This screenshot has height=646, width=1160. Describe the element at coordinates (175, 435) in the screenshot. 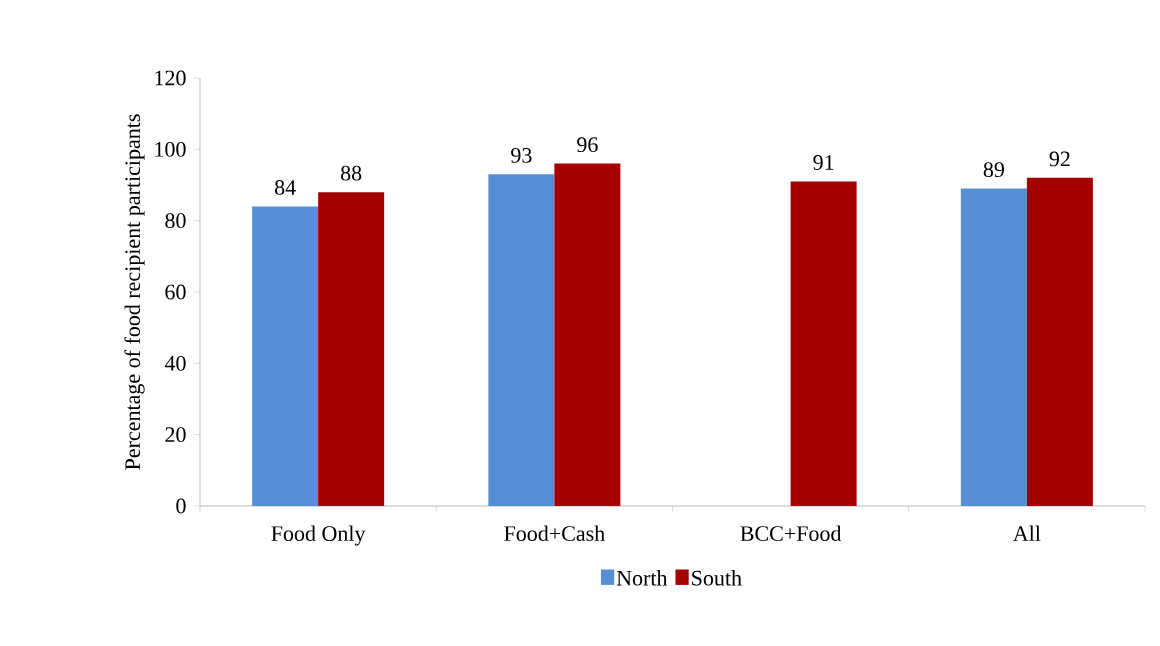

I see `y-tick-label: 20` at that location.